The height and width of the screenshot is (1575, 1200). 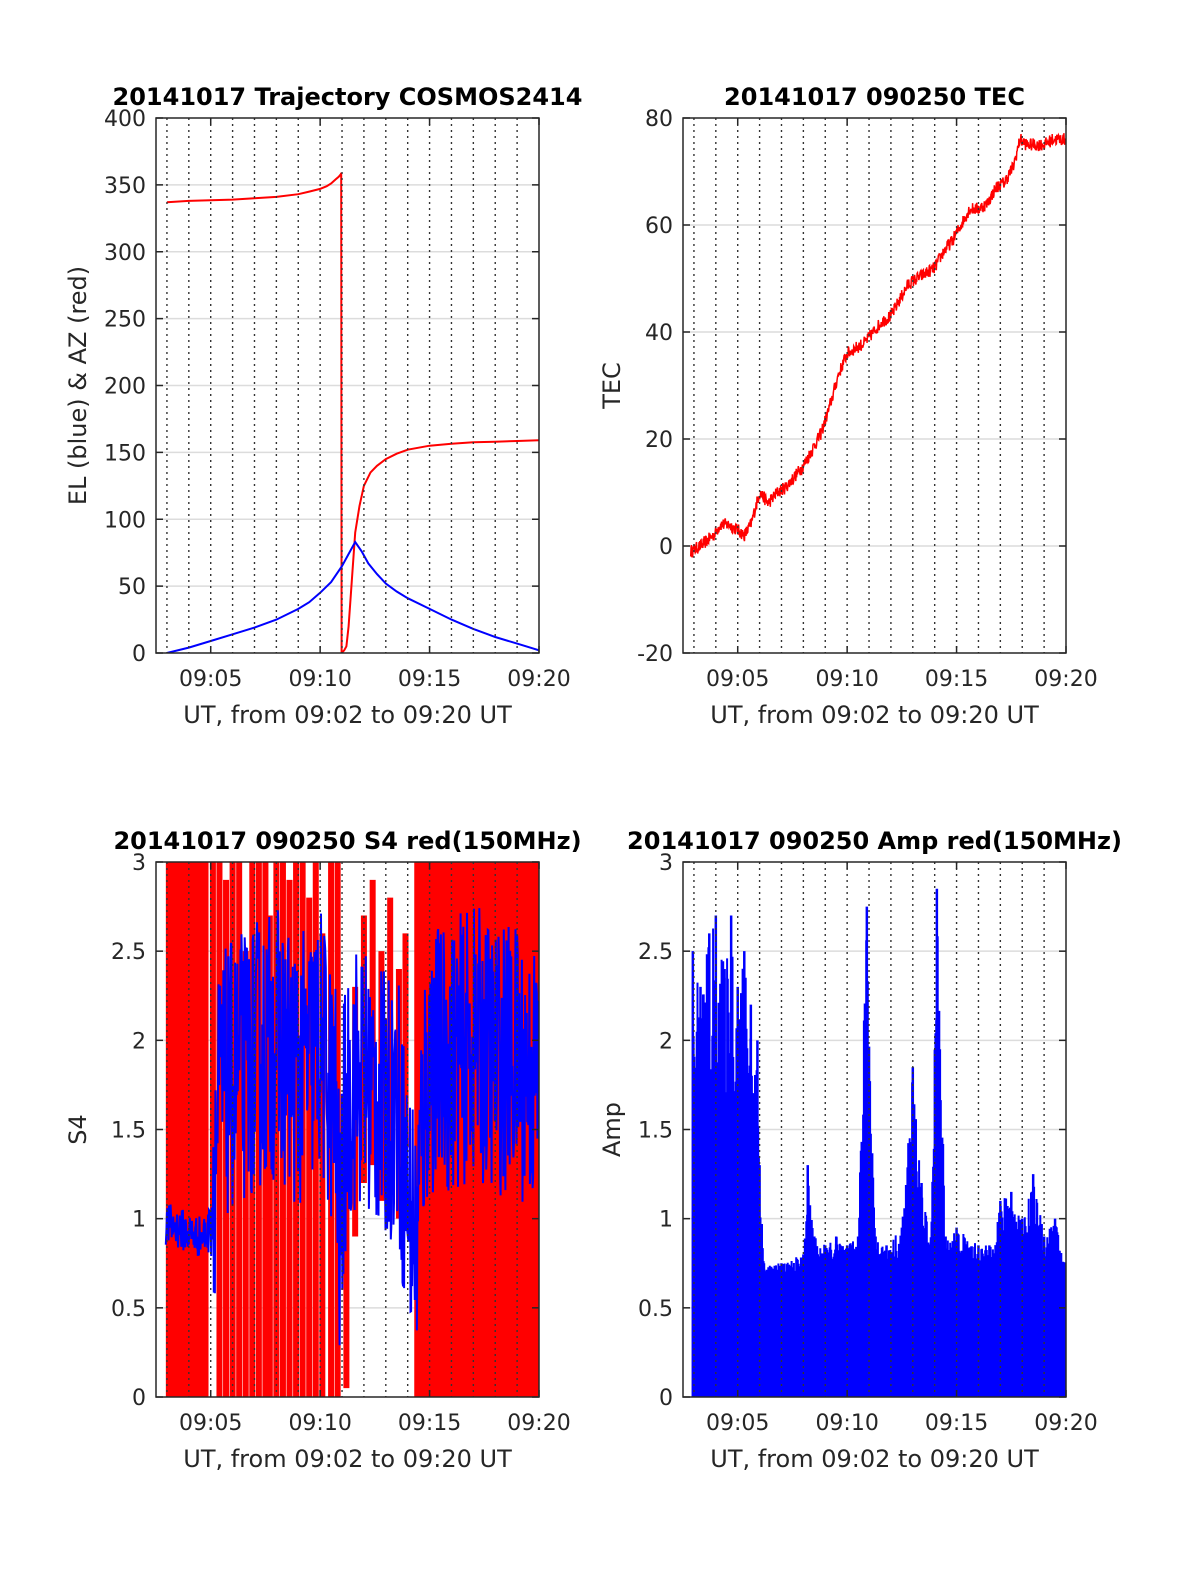 What do you see at coordinates (352, 596) in the screenshot?
I see `series-elevation` at bounding box center [352, 596].